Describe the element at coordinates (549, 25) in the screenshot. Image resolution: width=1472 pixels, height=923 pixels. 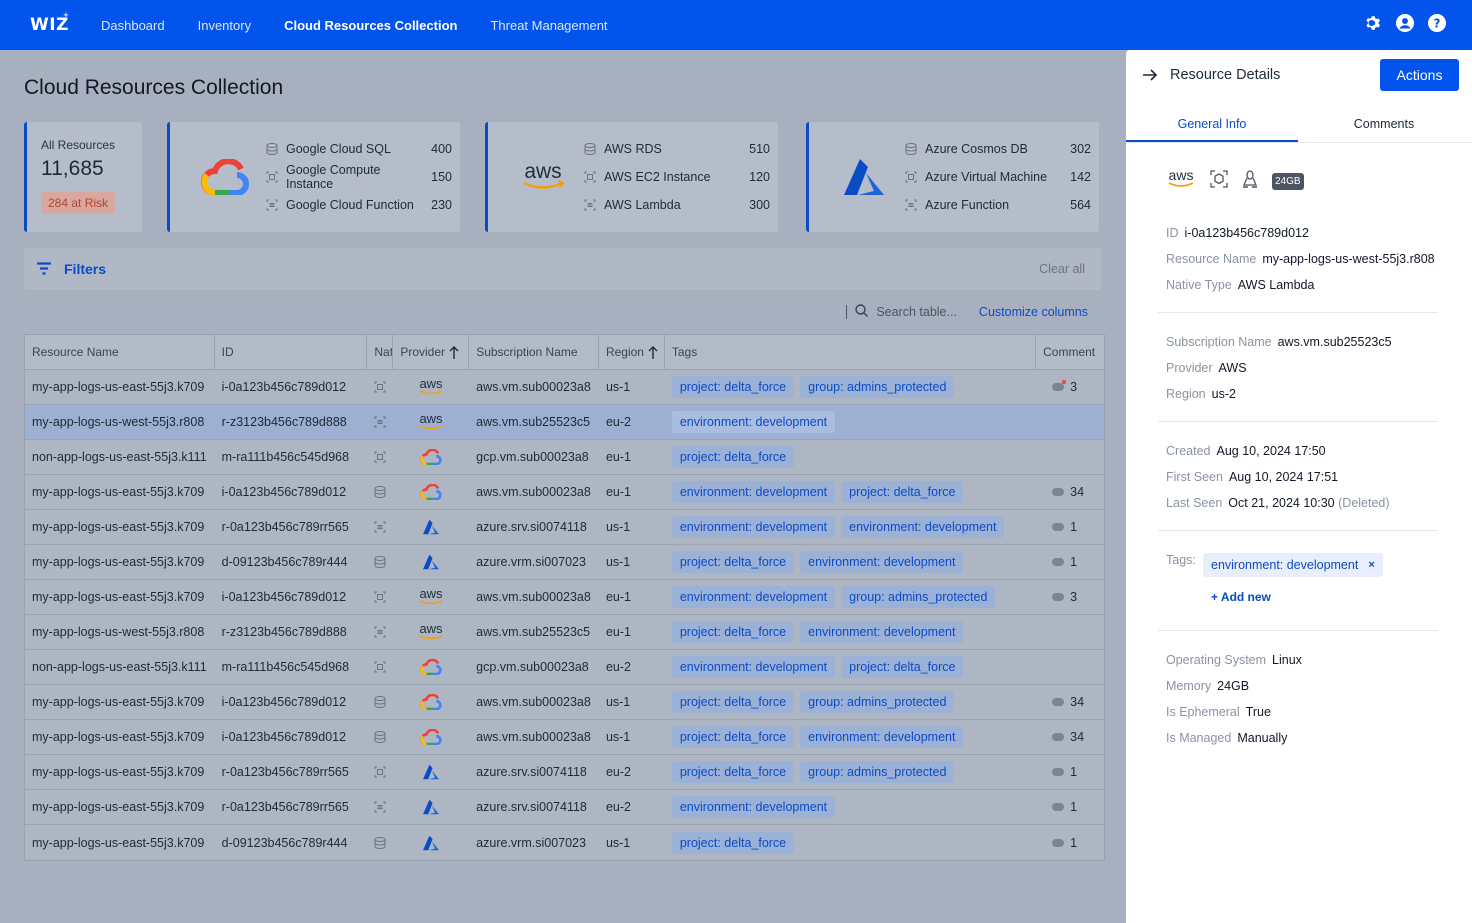
I see `nav-threat-management: Threat Management` at that location.